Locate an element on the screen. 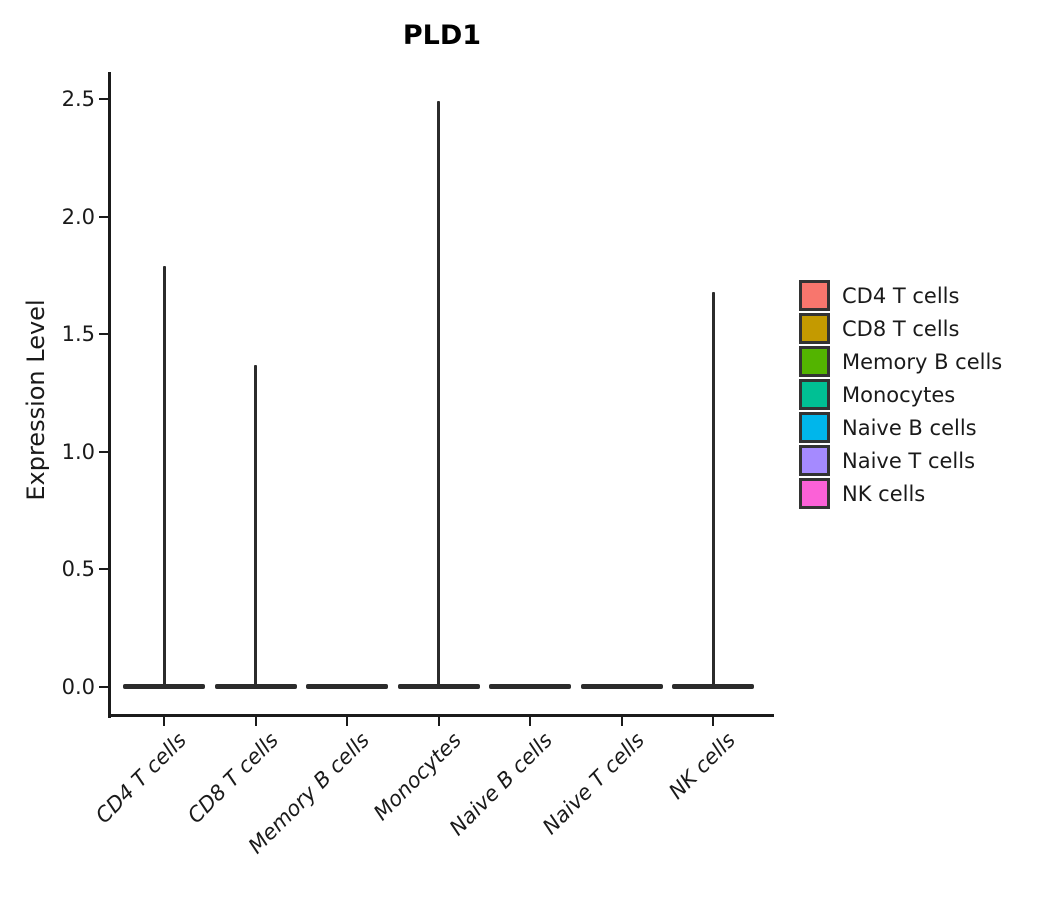 Image resolution: width=1050 pixels, height=900 pixels. legend-item: NK cells is located at coordinates (900, 493).